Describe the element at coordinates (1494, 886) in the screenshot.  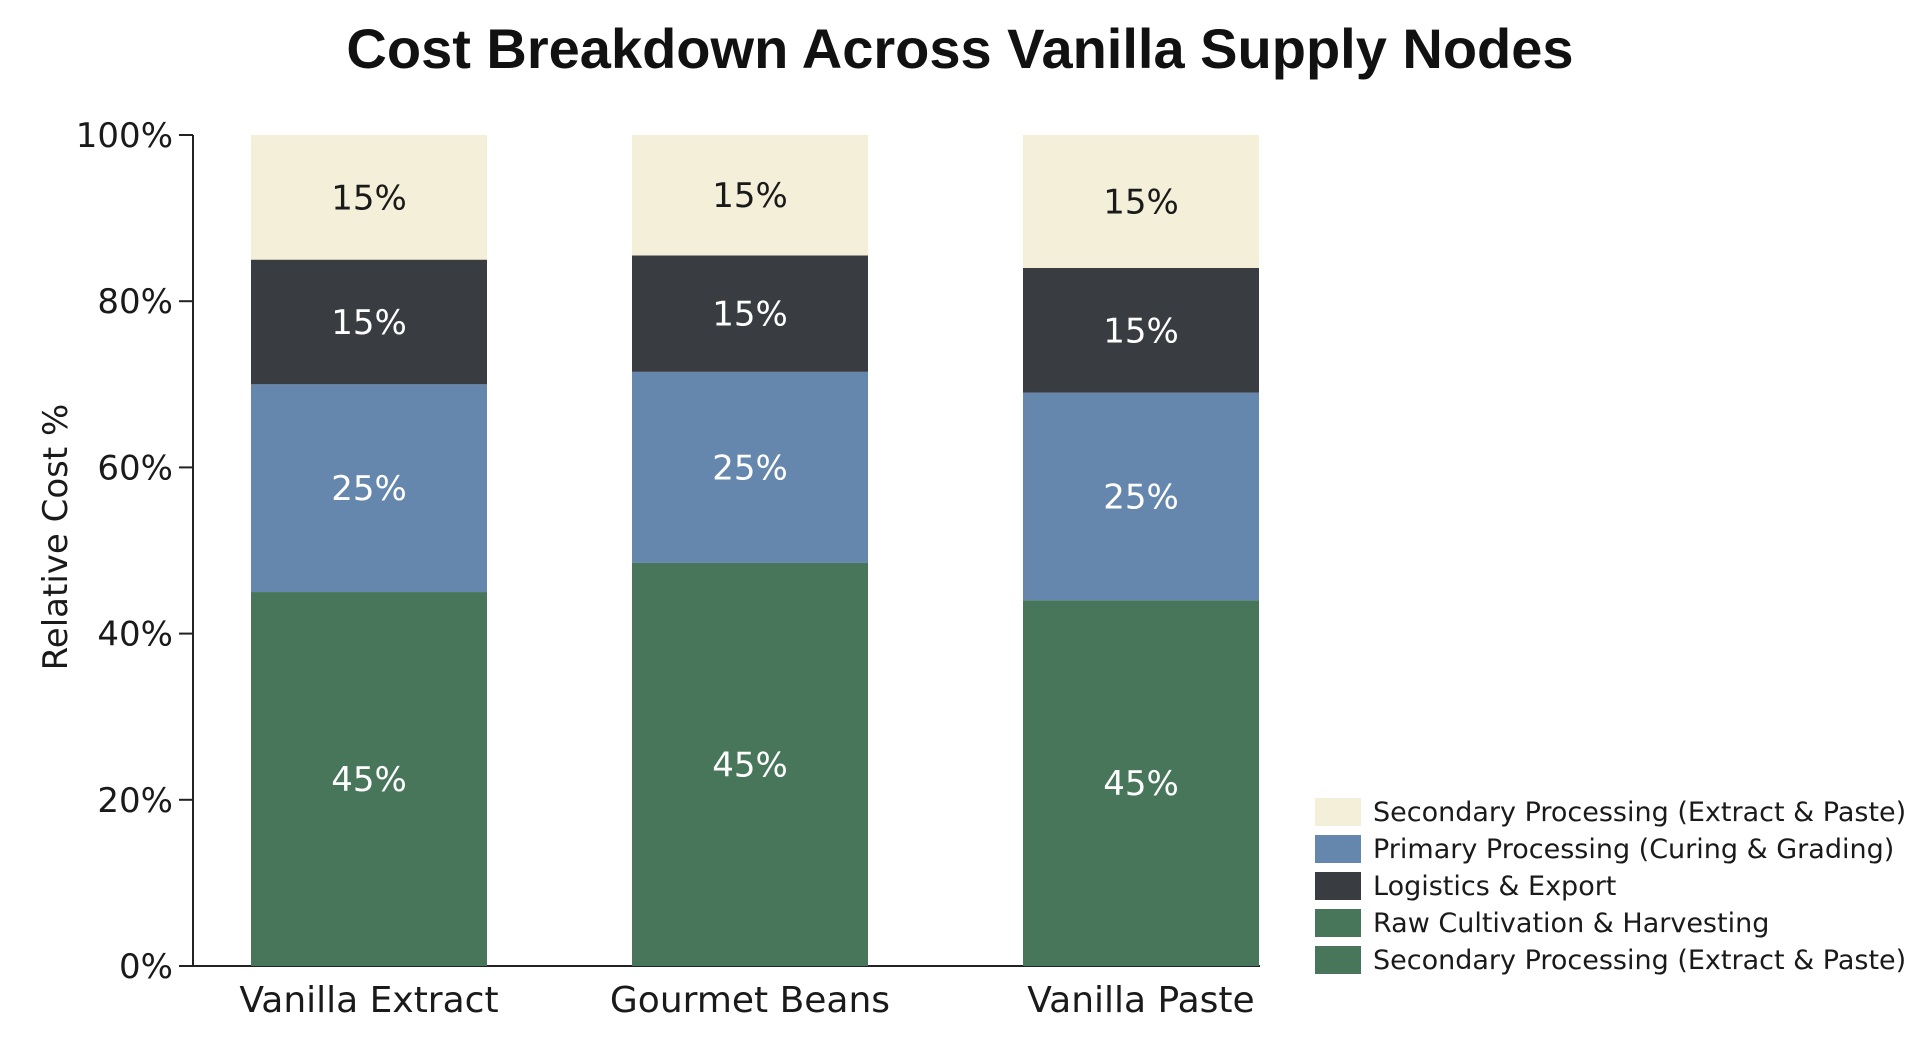
I see `legend-label: Logistics & Export` at that location.